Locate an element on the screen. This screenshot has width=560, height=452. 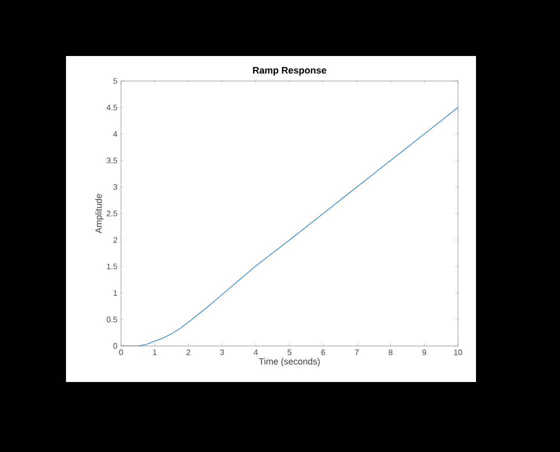
chart-title: Ramp Response is located at coordinates (289, 71).